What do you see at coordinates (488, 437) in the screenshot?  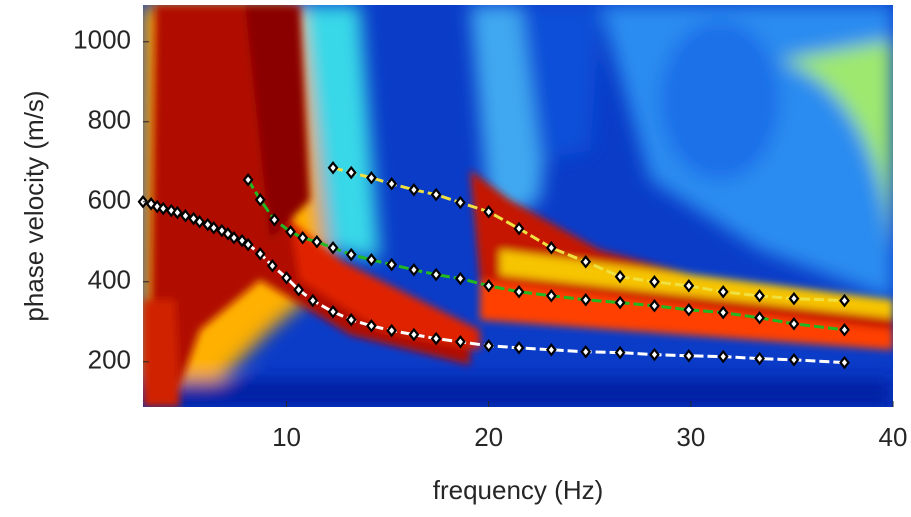 I see `x-tick-label: 20` at bounding box center [488, 437].